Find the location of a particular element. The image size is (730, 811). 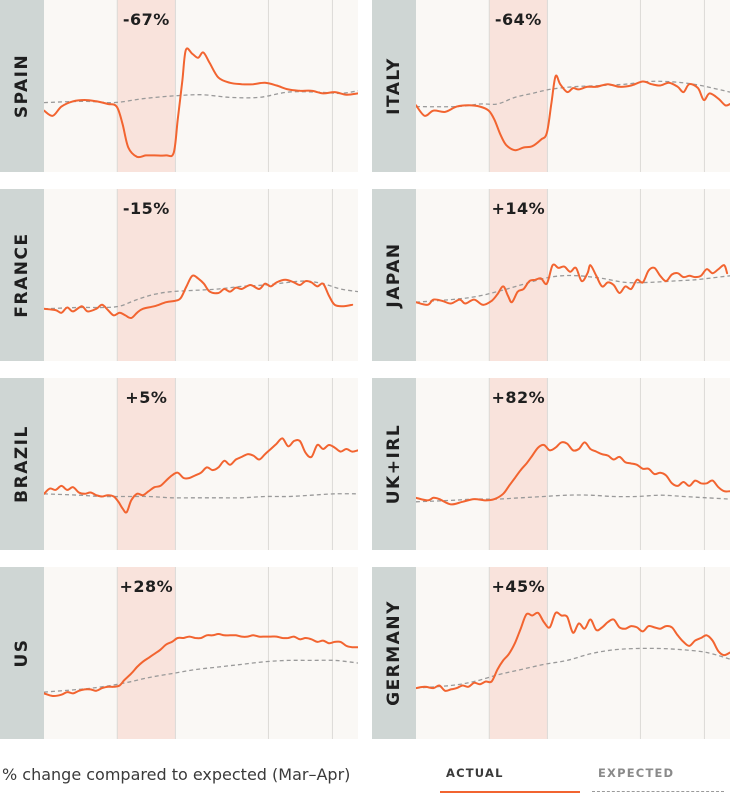

country-label-box: FRANCE is located at coordinates (22, 275).